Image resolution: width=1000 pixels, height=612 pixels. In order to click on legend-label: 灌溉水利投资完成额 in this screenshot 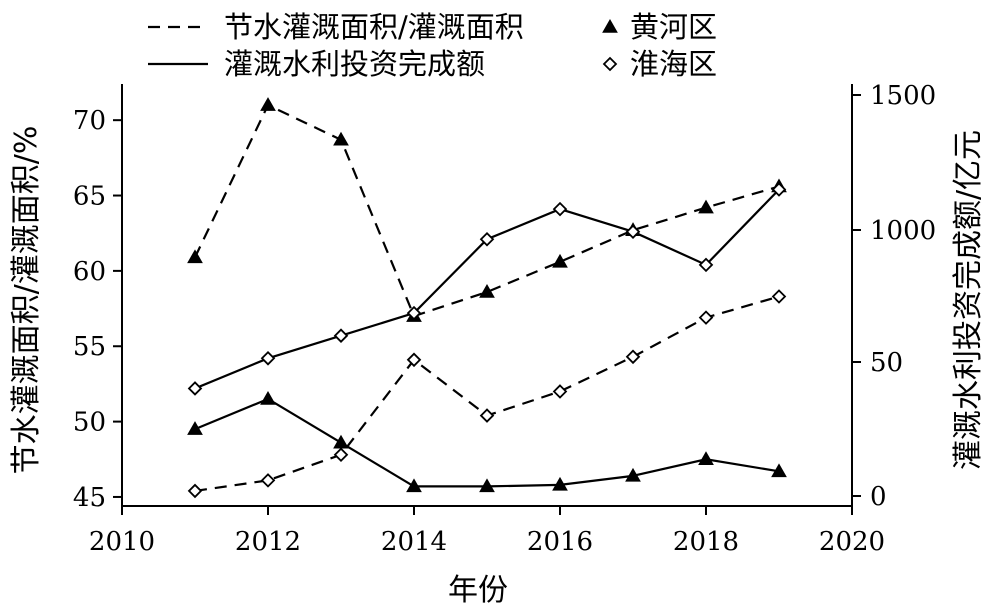, I will do `click(354, 64)`.